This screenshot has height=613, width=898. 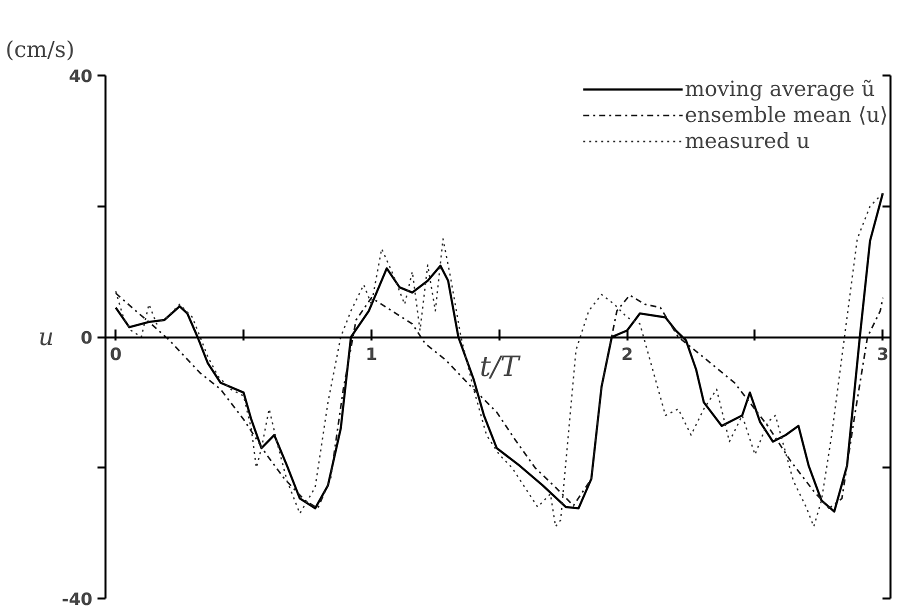 I want to click on x-tick-label: 0, so click(x=116, y=355).